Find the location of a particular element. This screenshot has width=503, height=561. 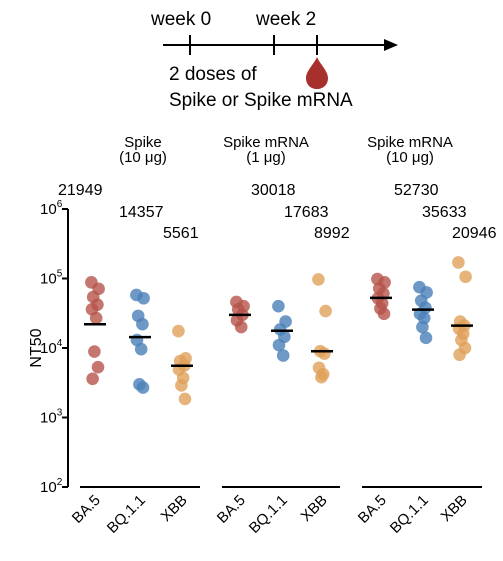

y-ticks: 10² 10³ 10⁴ 10⁵ 10⁶ is located at coordinates (54, 347).